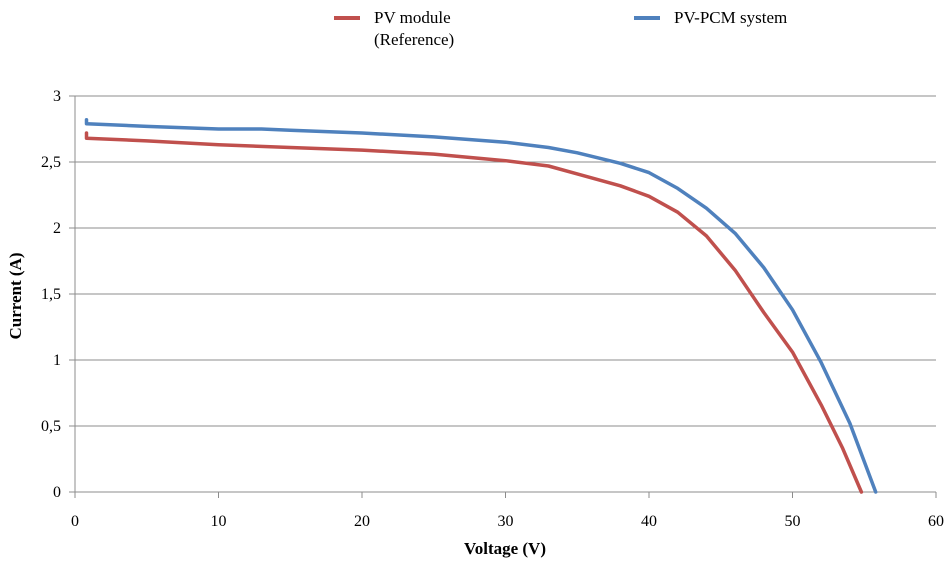  I want to click on x-tick-label-6: 60, so click(936, 521).